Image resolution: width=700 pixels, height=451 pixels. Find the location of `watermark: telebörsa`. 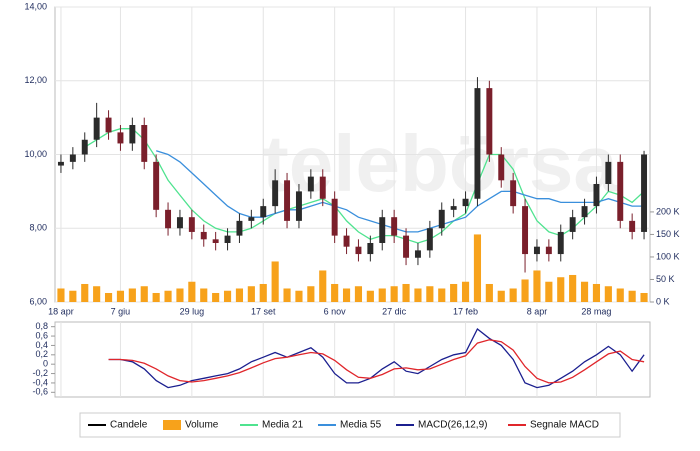

watermark: telebörsa is located at coordinates (440, 163).